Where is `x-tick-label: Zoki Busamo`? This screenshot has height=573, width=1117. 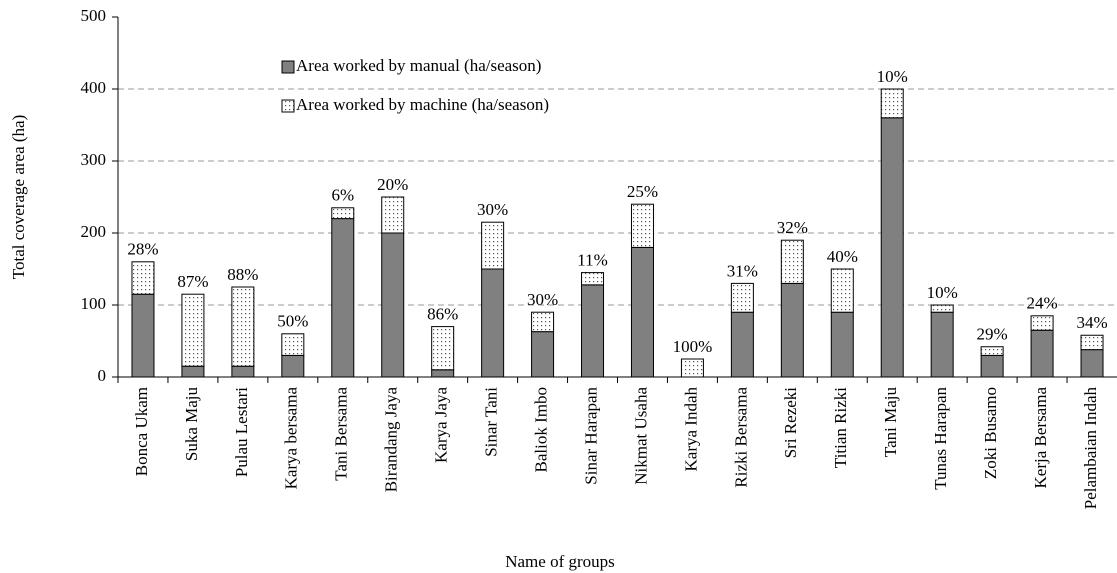 x-tick-label: Zoki Busamo is located at coordinates (990, 433).